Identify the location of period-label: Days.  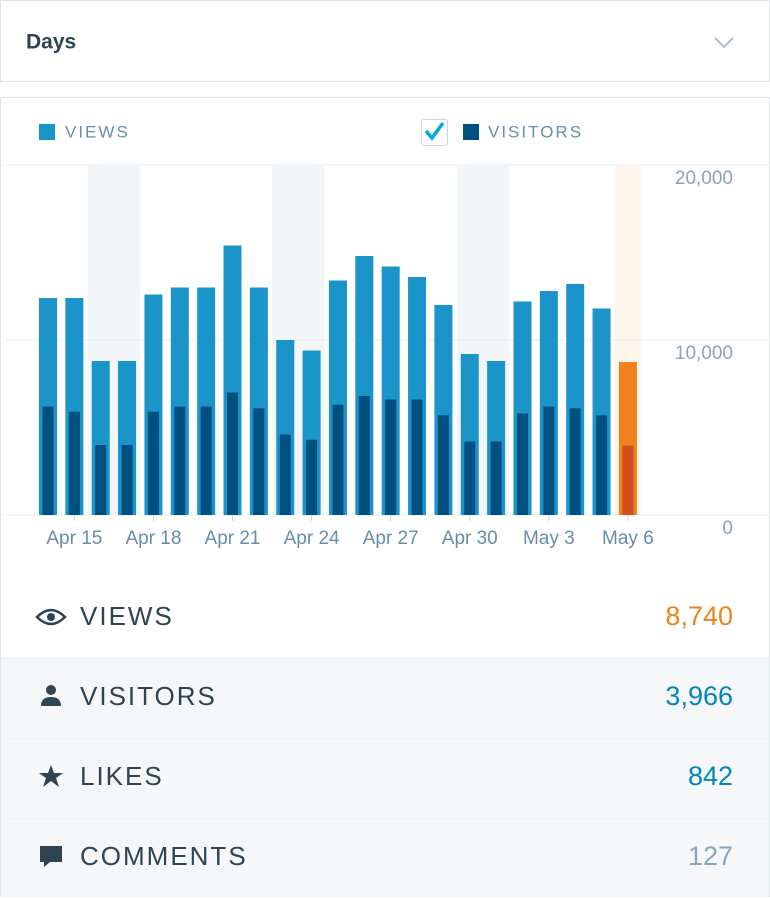
(51, 42).